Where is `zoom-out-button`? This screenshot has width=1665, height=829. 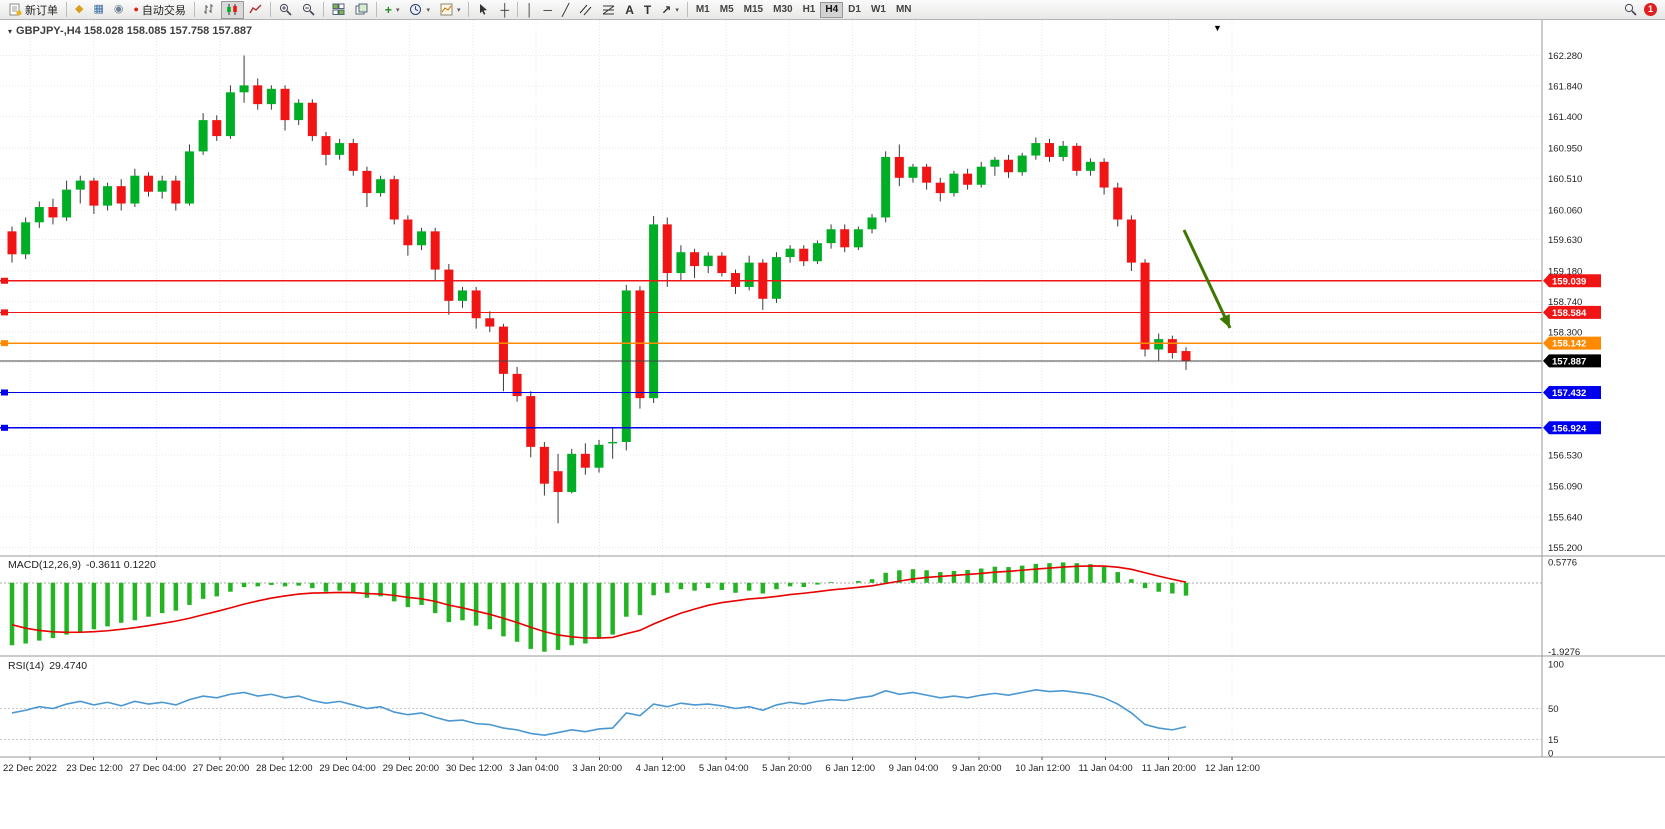 zoom-out-button is located at coordinates (308, 10).